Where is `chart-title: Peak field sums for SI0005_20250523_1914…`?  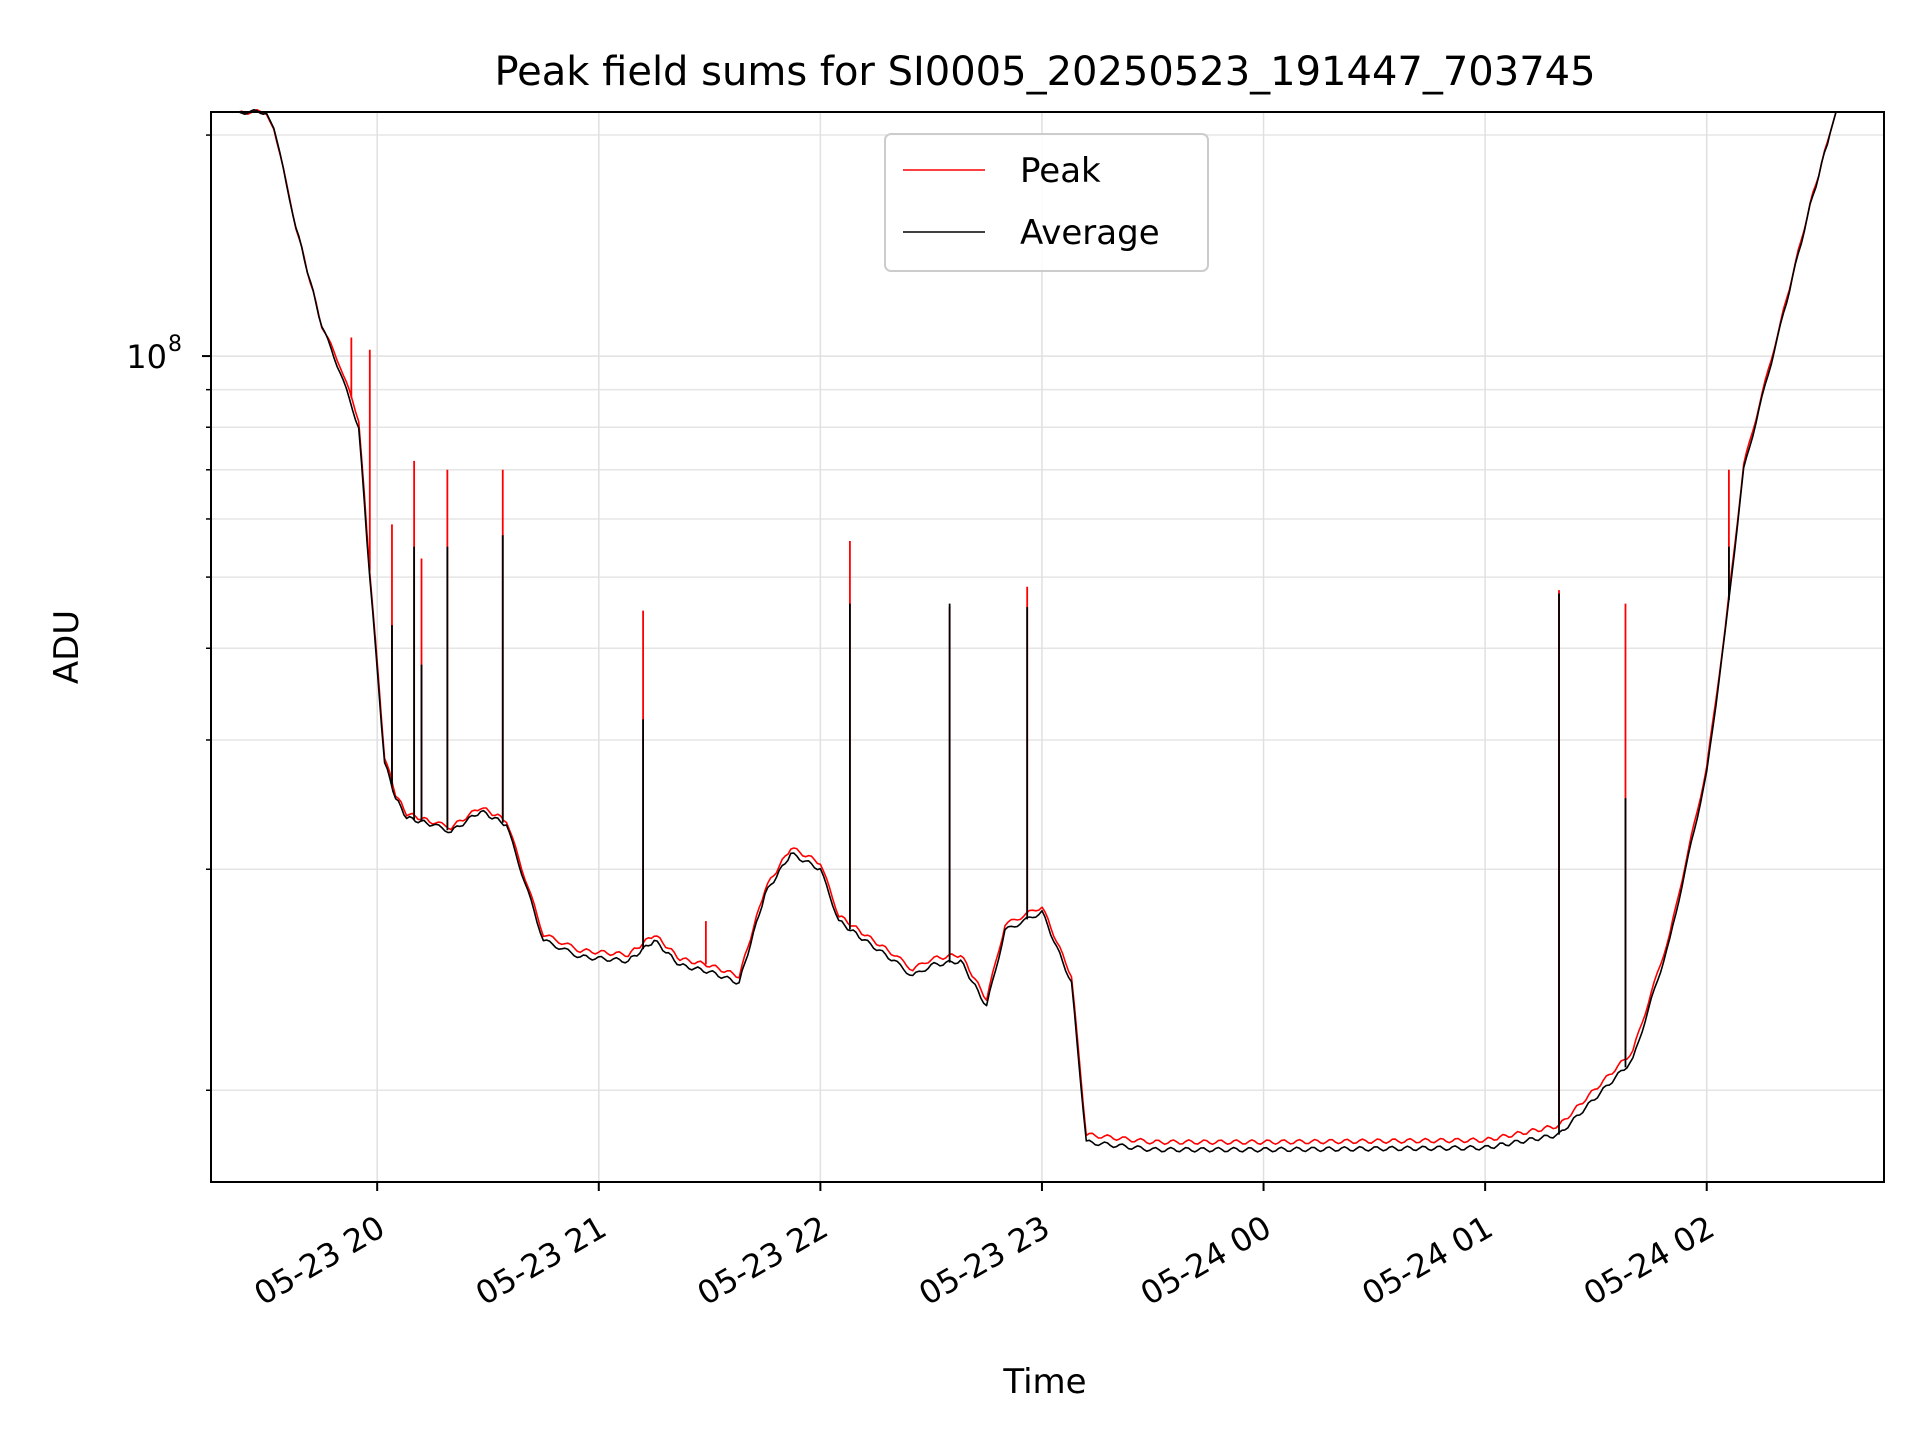
chart-title: Peak field sums for SI0005_20250523_1914… is located at coordinates (1044, 72).